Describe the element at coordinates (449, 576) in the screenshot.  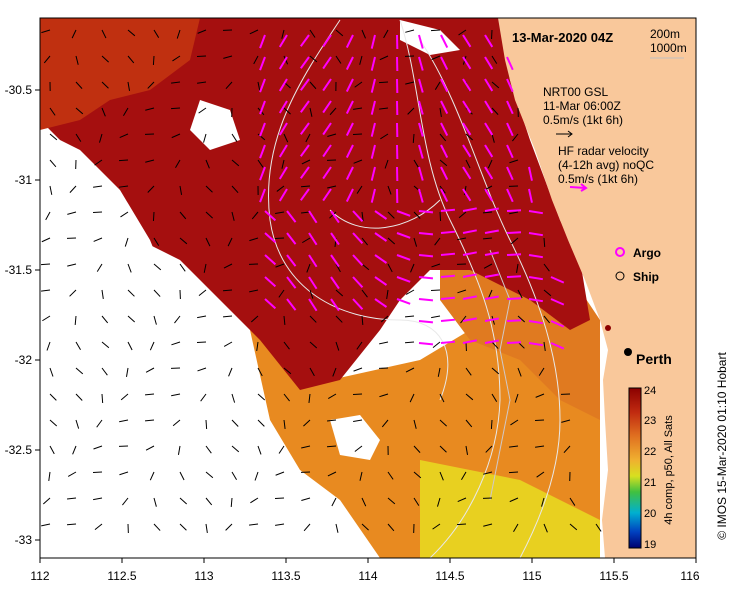
I see `x-tick-label: 114.5` at that location.